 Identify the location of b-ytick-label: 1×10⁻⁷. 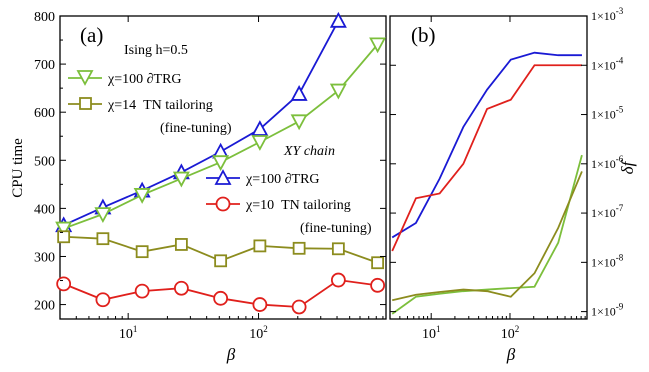
(607, 211).